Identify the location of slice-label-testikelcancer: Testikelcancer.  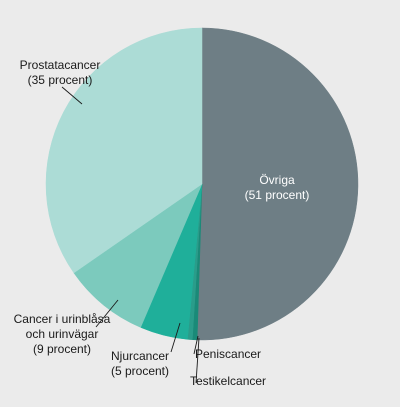
(228, 381).